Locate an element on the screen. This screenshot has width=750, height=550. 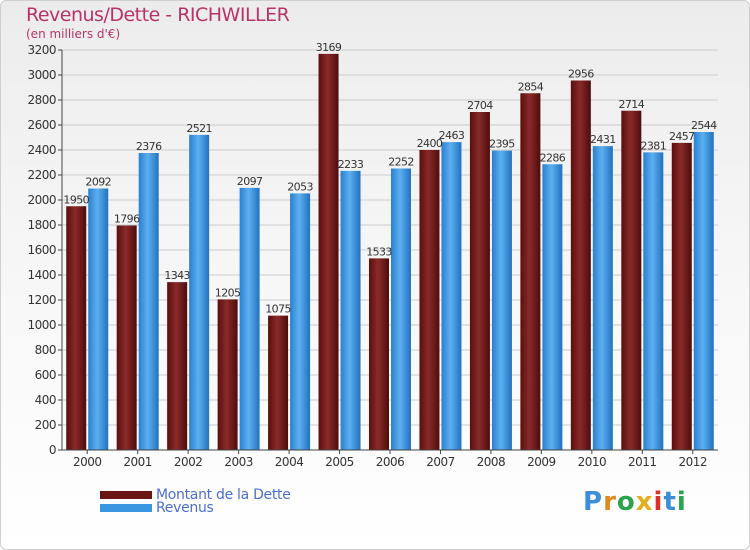
legend-swatch-revenus is located at coordinates (126, 508).